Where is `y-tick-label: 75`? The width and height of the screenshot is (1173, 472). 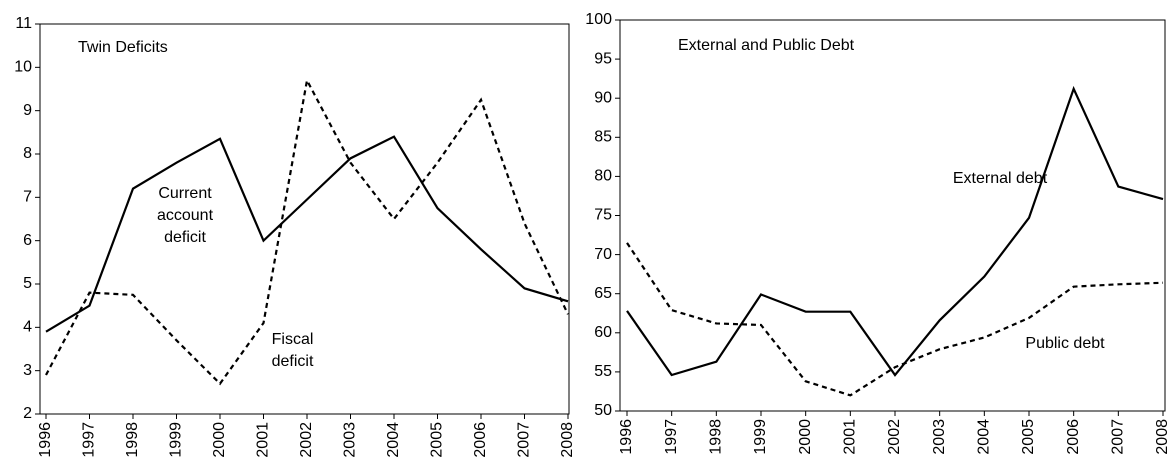 y-tick-label: 75 is located at coordinates (603, 215).